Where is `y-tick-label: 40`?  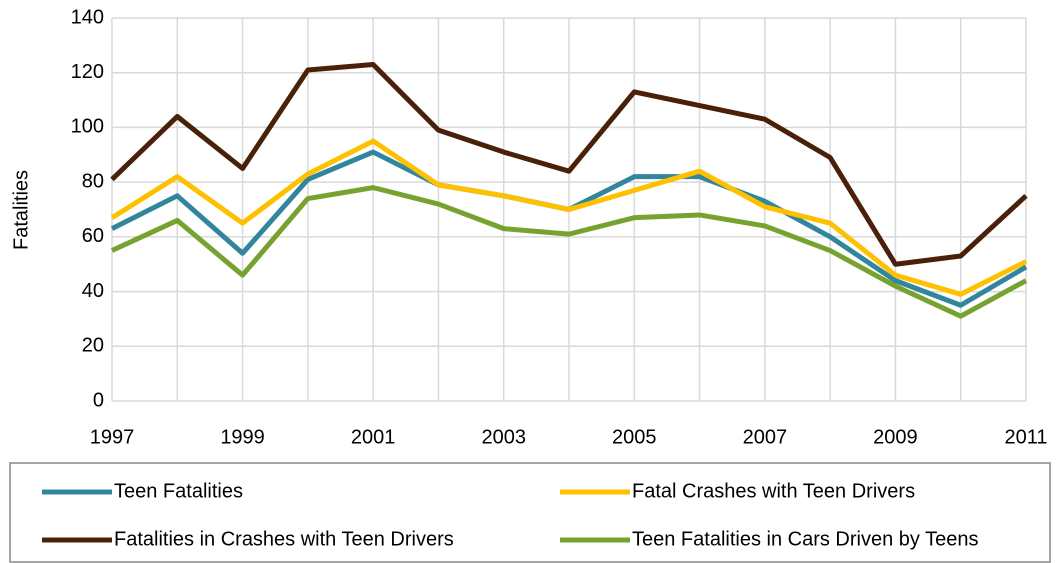
y-tick-label: 40 is located at coordinates (93, 291).